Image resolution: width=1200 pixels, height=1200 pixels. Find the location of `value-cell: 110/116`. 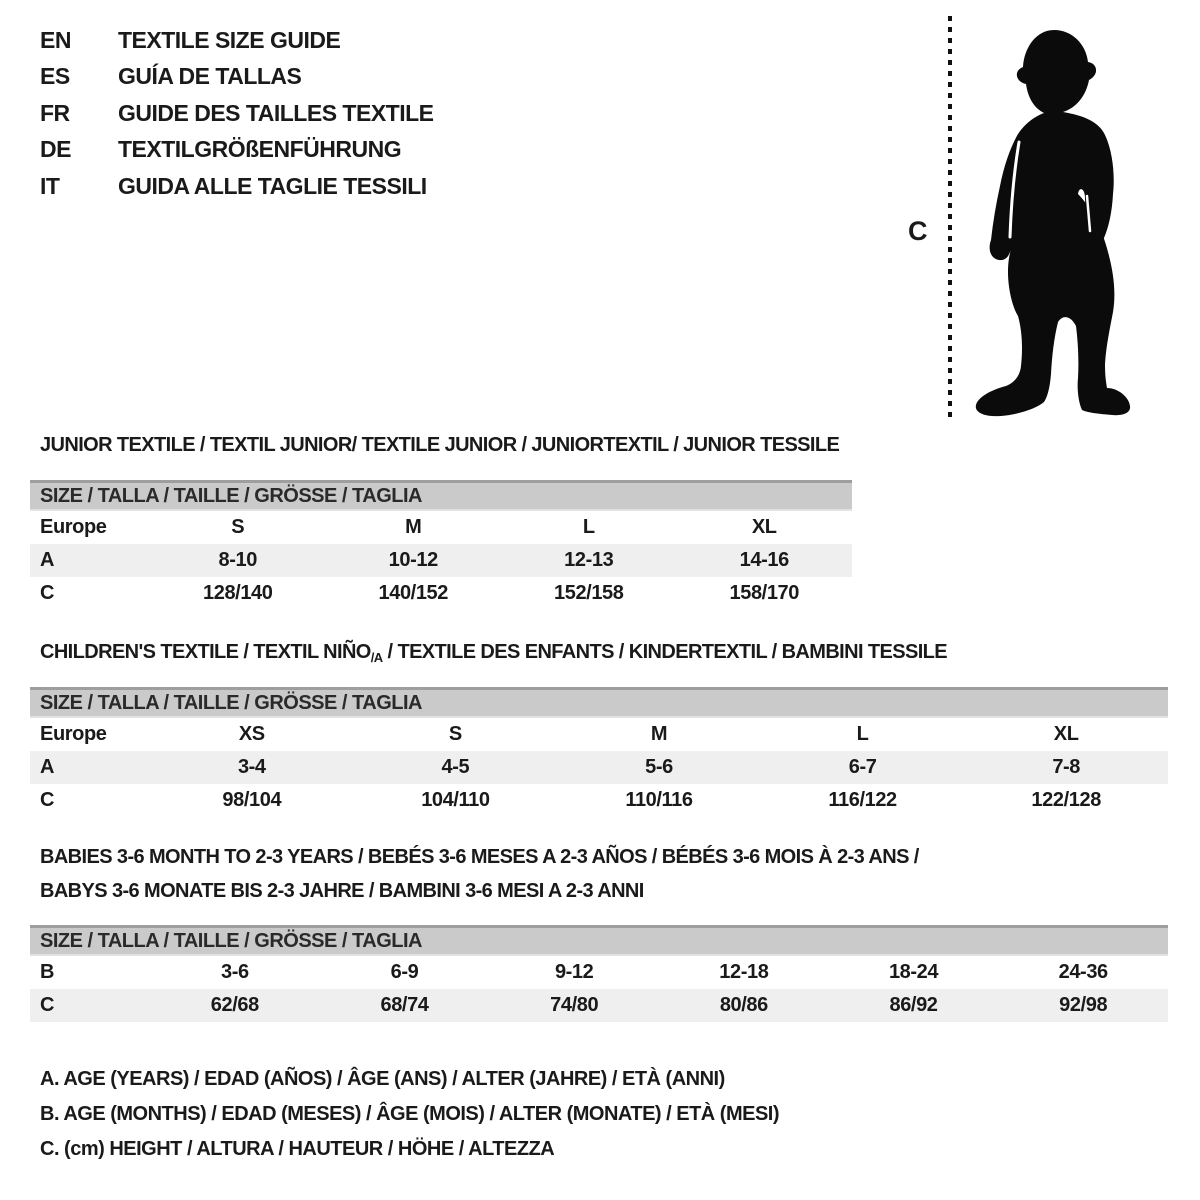

value-cell: 110/116 is located at coordinates (659, 800).